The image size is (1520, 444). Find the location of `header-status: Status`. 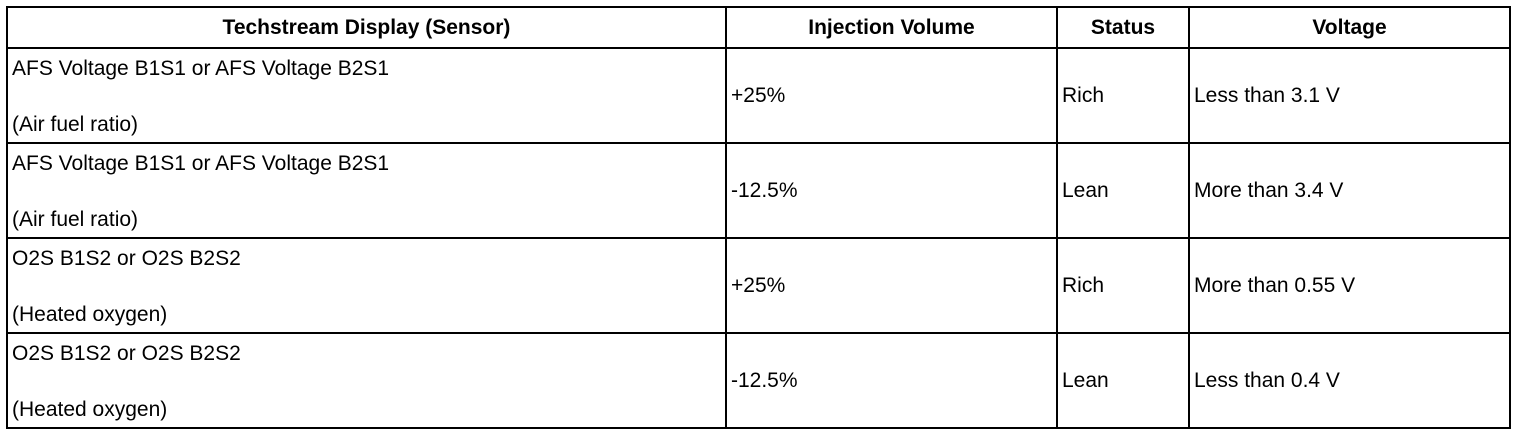

header-status: Status is located at coordinates (1123, 27).